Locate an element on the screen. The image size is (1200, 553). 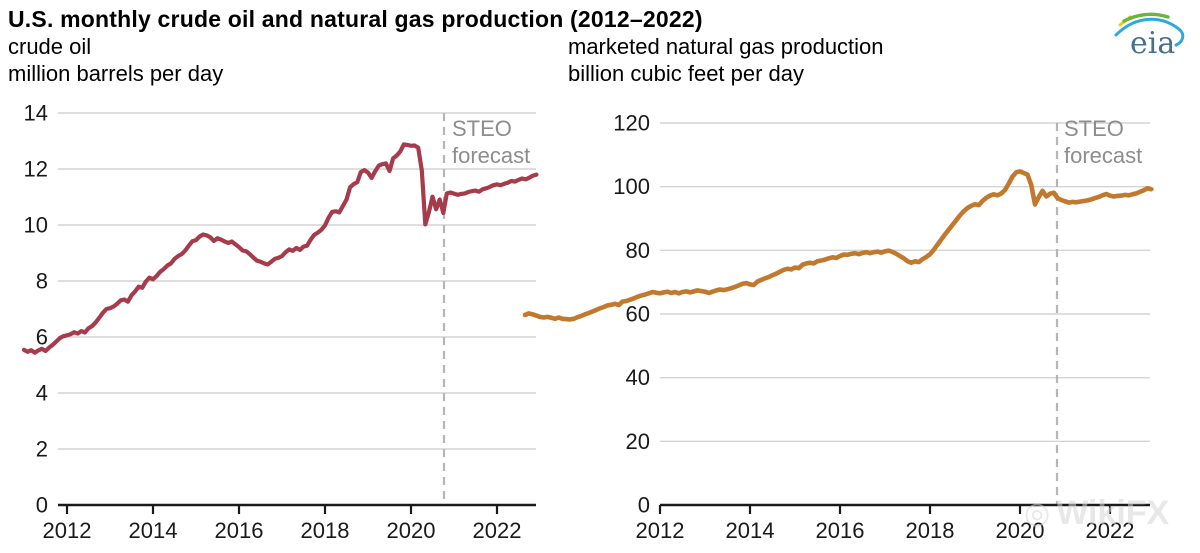
y-tick-label: 12 is located at coordinates (36, 169).